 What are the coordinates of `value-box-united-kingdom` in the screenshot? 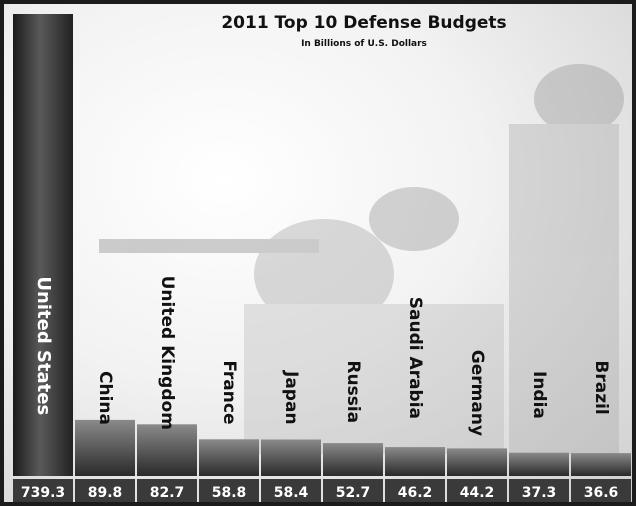 It's located at (167, 490).